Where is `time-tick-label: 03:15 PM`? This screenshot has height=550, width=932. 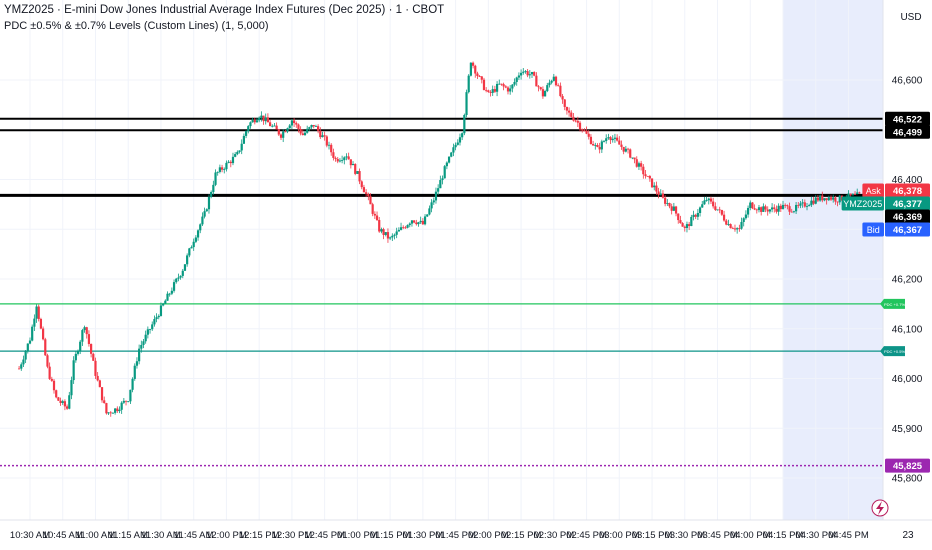 time-tick-label: 03:15 PM is located at coordinates (652, 535).